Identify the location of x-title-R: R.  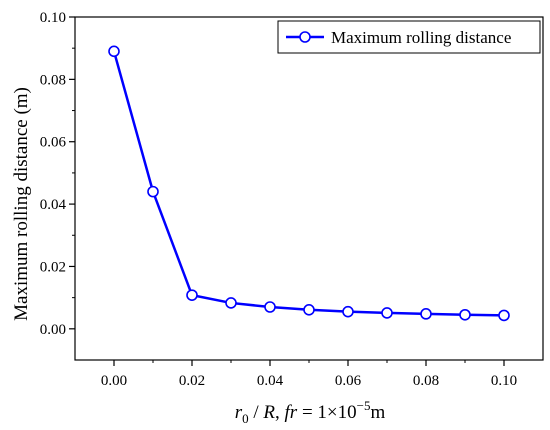
(268, 412).